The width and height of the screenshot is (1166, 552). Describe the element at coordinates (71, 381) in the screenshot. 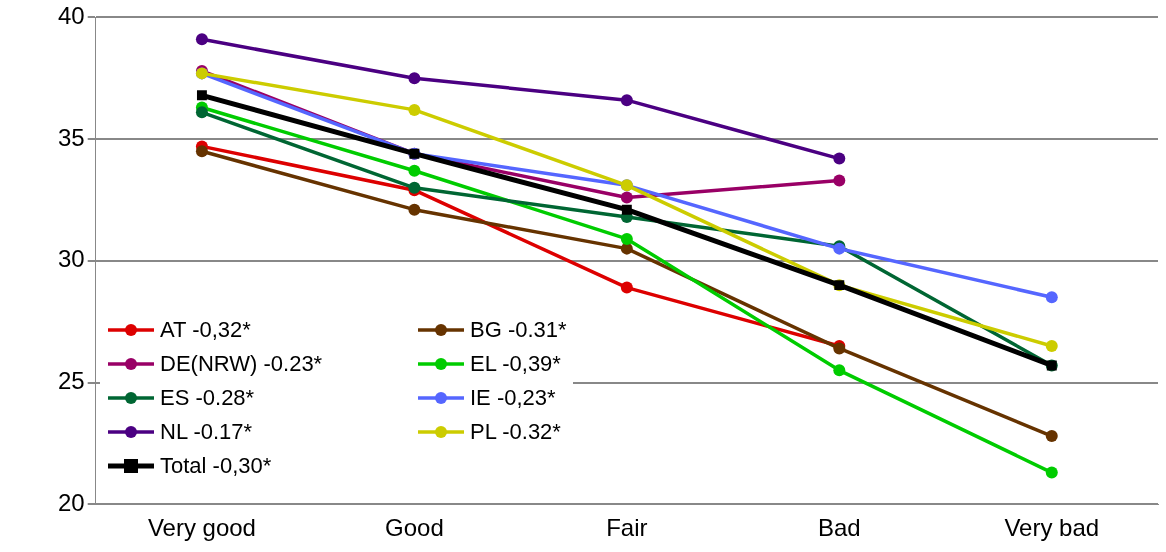

I see `y-tick-label: 25` at that location.